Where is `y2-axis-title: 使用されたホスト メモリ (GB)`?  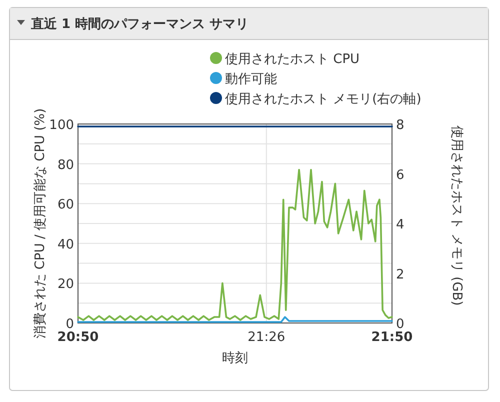
y2-axis-title: 使用されたホスト メモリ (GB) is located at coordinates (456, 215).